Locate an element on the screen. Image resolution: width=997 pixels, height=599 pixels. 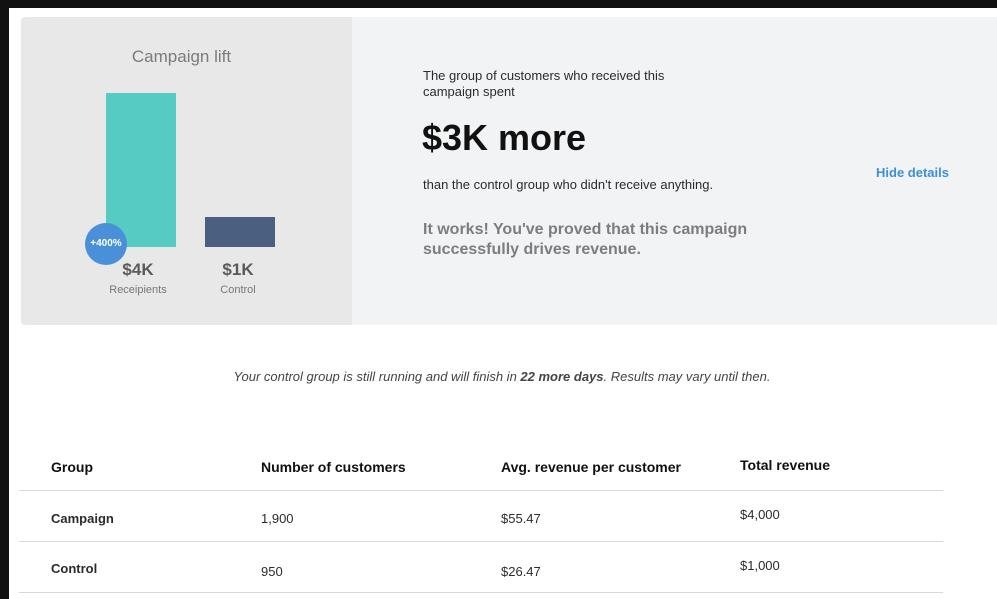
window-frame-top is located at coordinates (498, 4).